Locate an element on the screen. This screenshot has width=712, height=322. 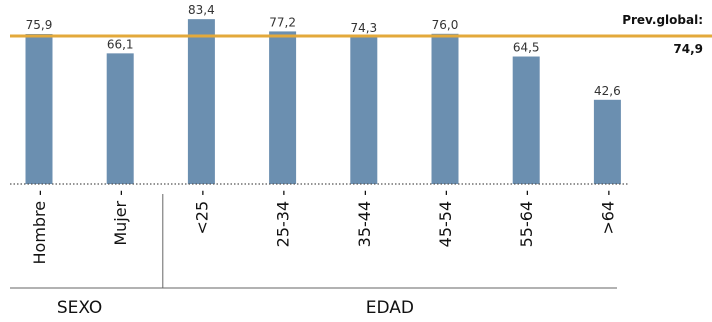
data-label: 64,5 is located at coordinates (526, 48).